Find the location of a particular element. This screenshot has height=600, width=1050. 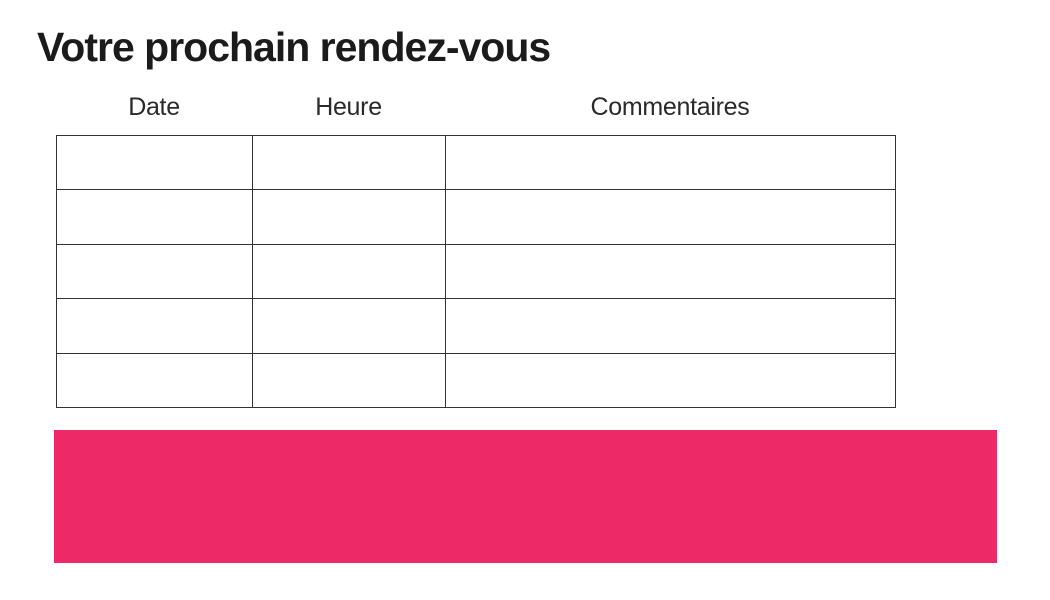

column-header-date: Date is located at coordinates (154, 107).